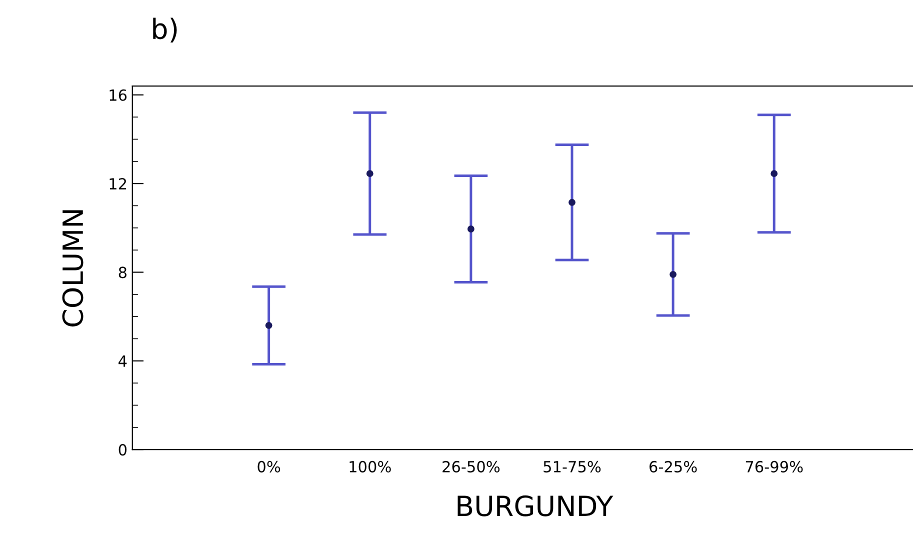  I want to click on y-axis-title: COLUMN, so click(73, 268).